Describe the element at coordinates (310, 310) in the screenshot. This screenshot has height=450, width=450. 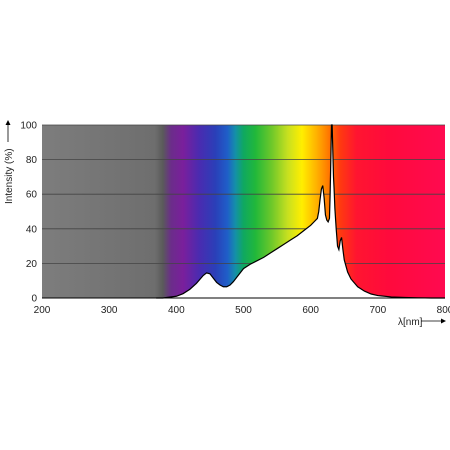
I see `x-tick-label: 600` at that location.